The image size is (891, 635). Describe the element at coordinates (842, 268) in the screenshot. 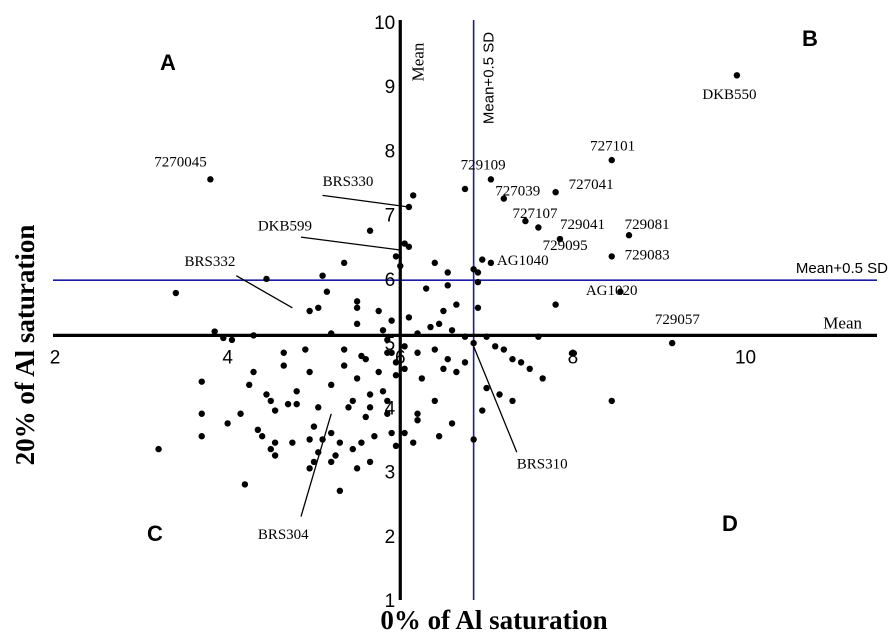

I see `sd-horizontal-label: Mean+0.5 SD` at that location.